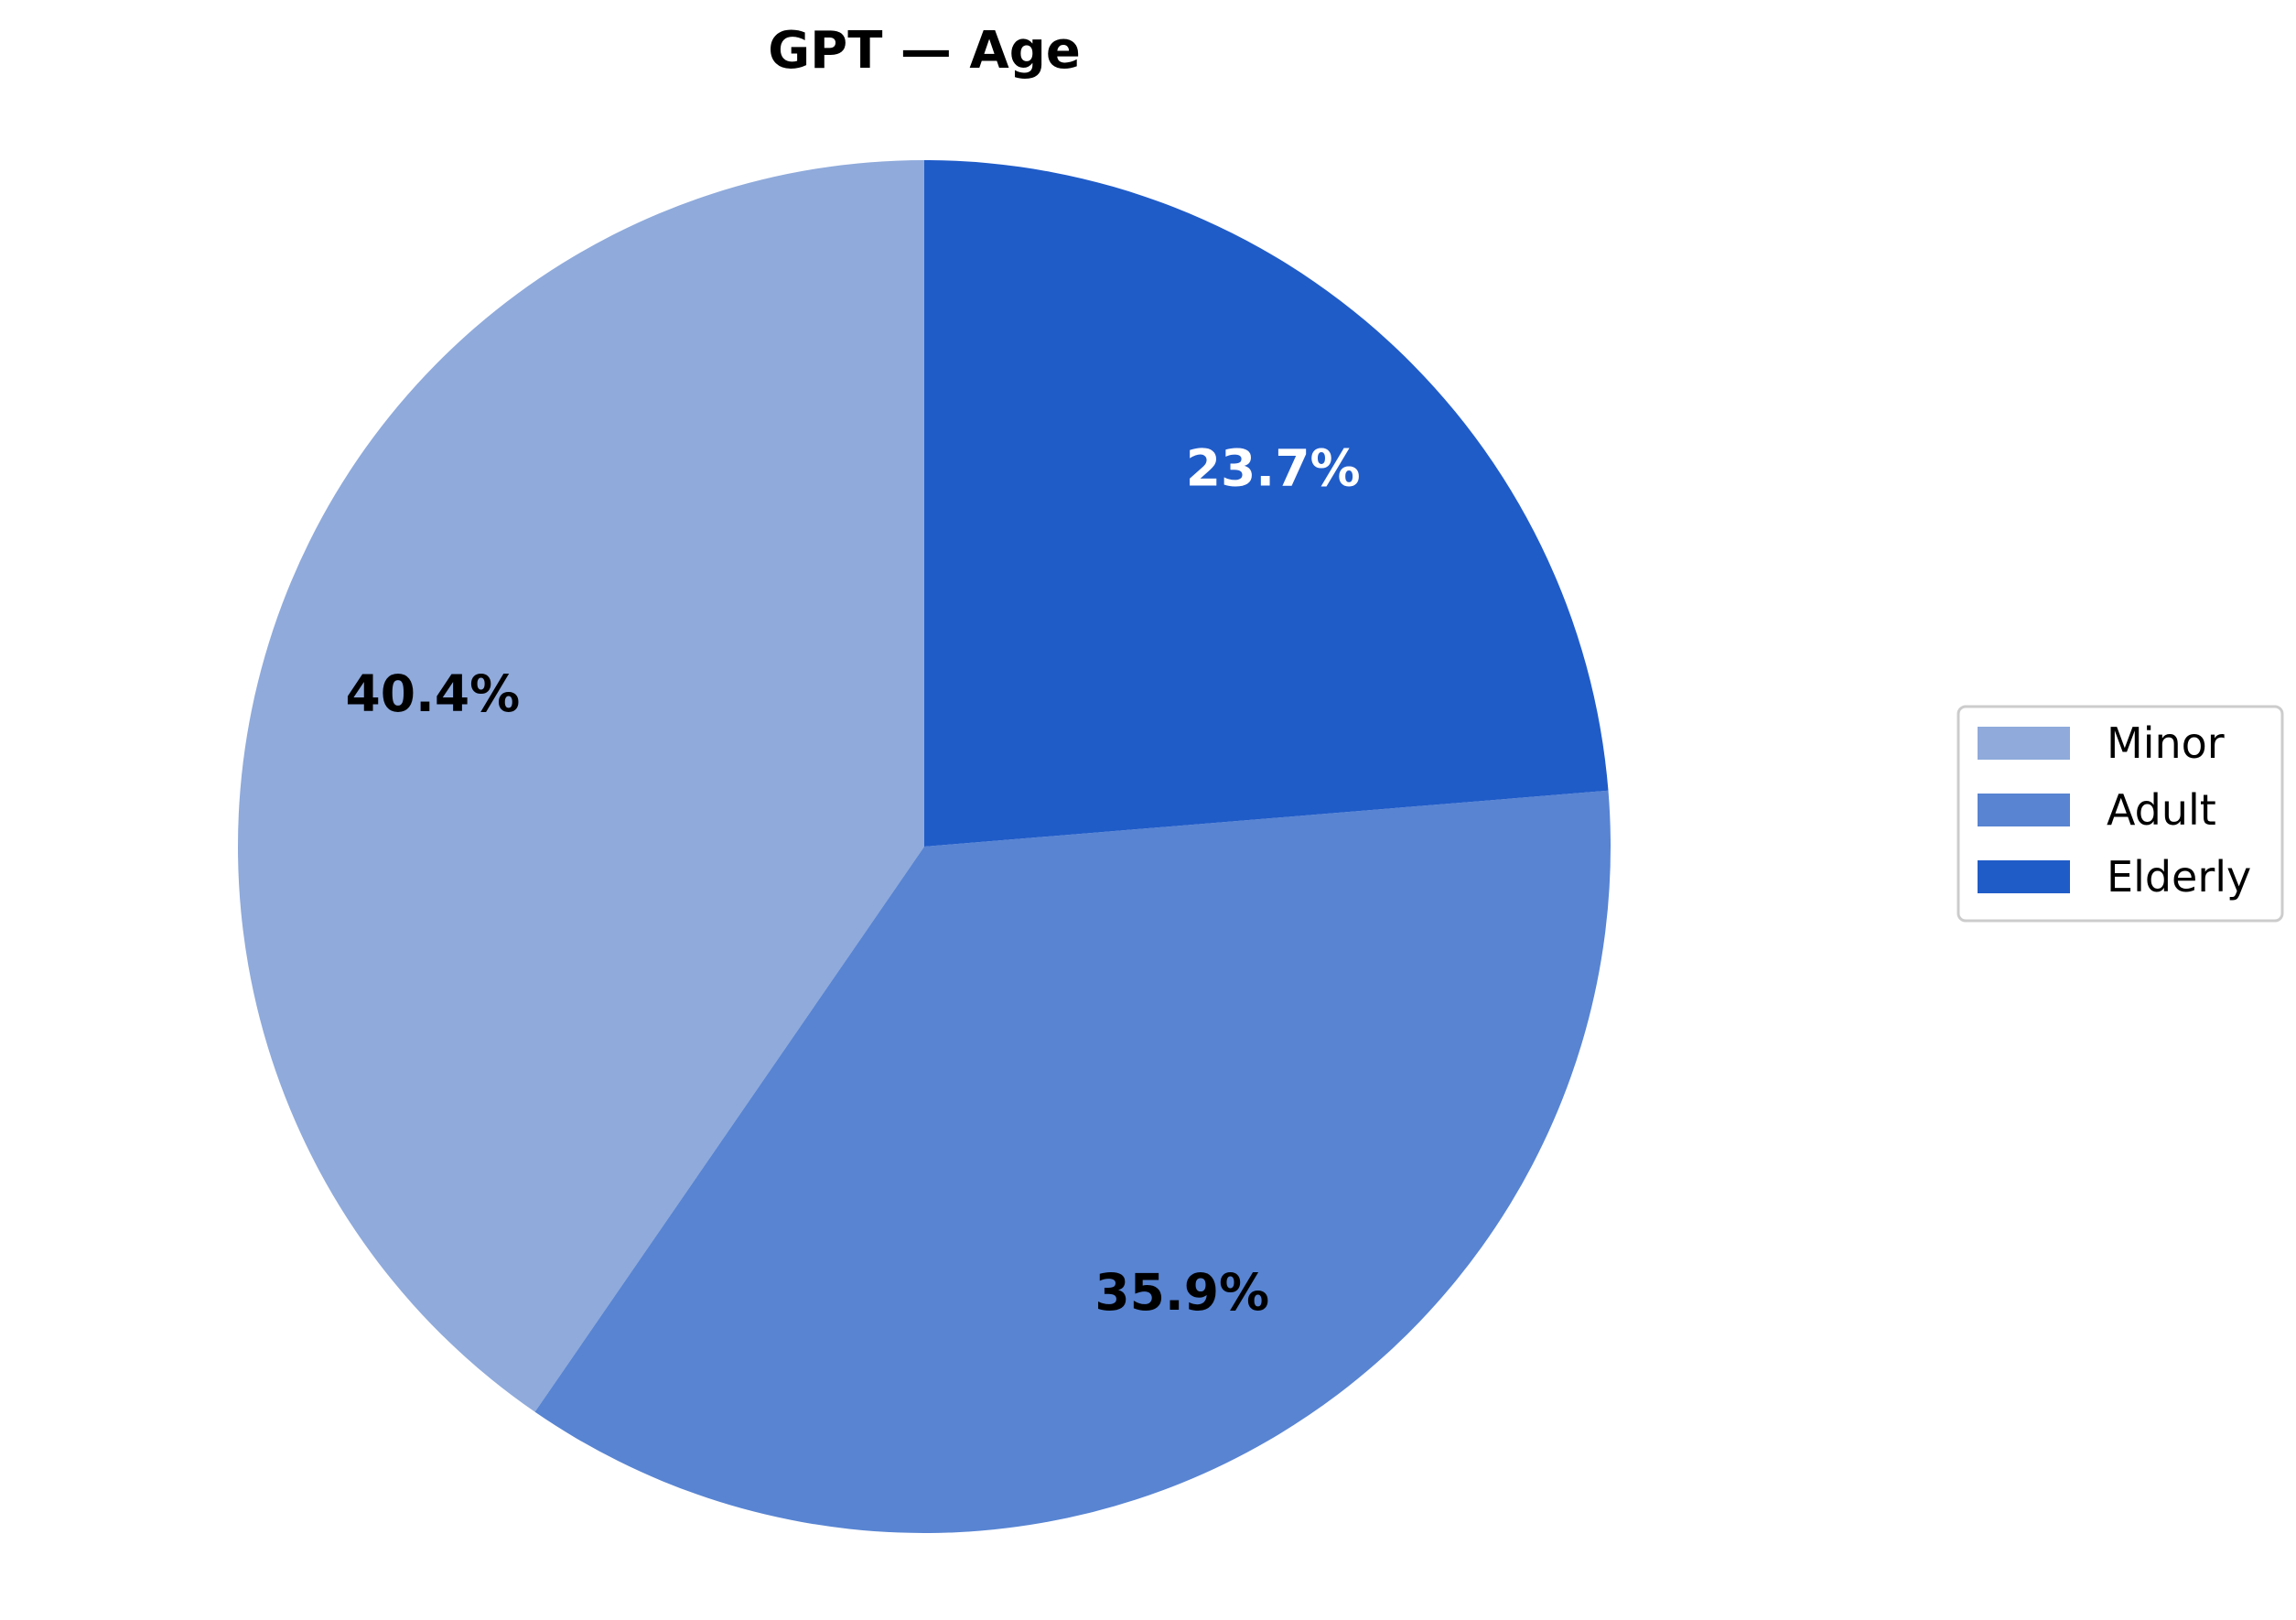 Image resolution: width=2296 pixels, height=1620 pixels. Describe the element at coordinates (2024, 810) in the screenshot. I see `legend-swatch-adult` at that location.